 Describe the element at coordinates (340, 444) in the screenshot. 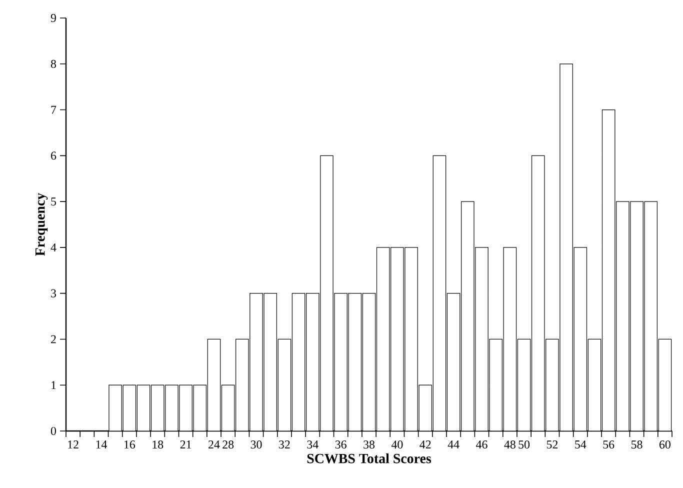

I see `x-tick-label: 36` at that location.